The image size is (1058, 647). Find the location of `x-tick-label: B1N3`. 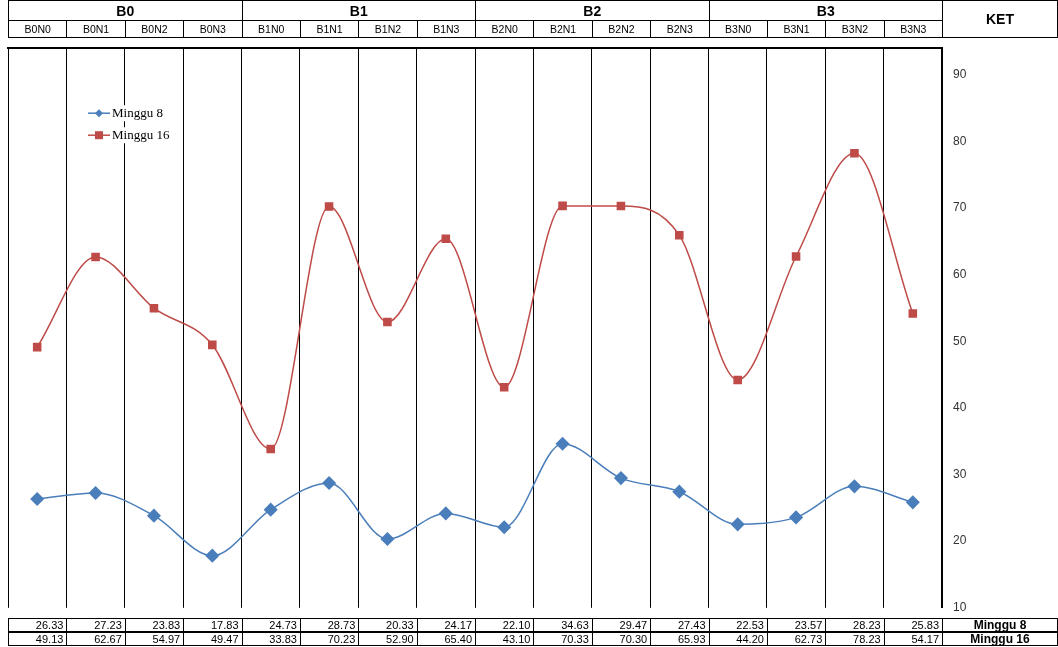

x-tick-label: B1N3 is located at coordinates (446, 29).